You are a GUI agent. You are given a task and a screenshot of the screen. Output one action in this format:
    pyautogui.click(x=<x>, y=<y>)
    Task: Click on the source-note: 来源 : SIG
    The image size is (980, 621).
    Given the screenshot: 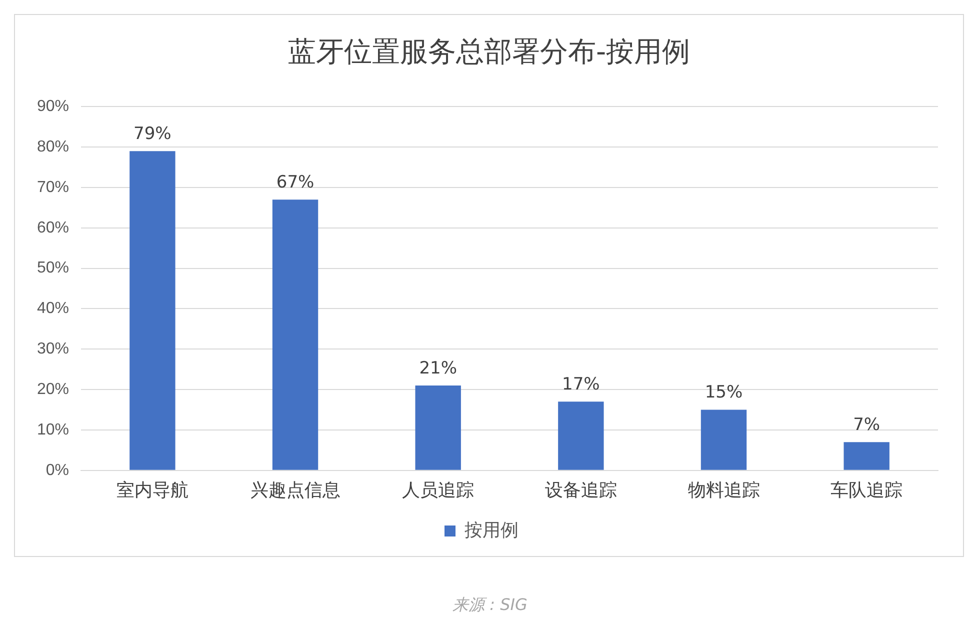 What is the action you would take?
    pyautogui.click(x=490, y=605)
    